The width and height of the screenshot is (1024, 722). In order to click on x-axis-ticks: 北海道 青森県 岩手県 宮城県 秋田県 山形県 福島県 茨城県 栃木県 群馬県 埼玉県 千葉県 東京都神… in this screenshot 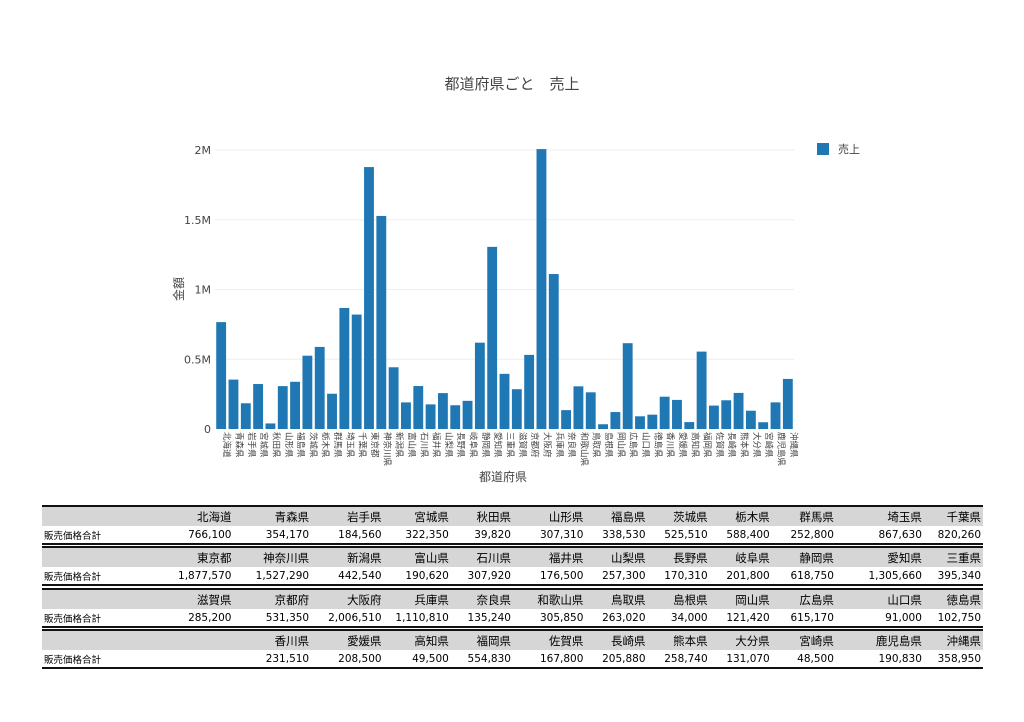, I will do `click(510, 449)`.